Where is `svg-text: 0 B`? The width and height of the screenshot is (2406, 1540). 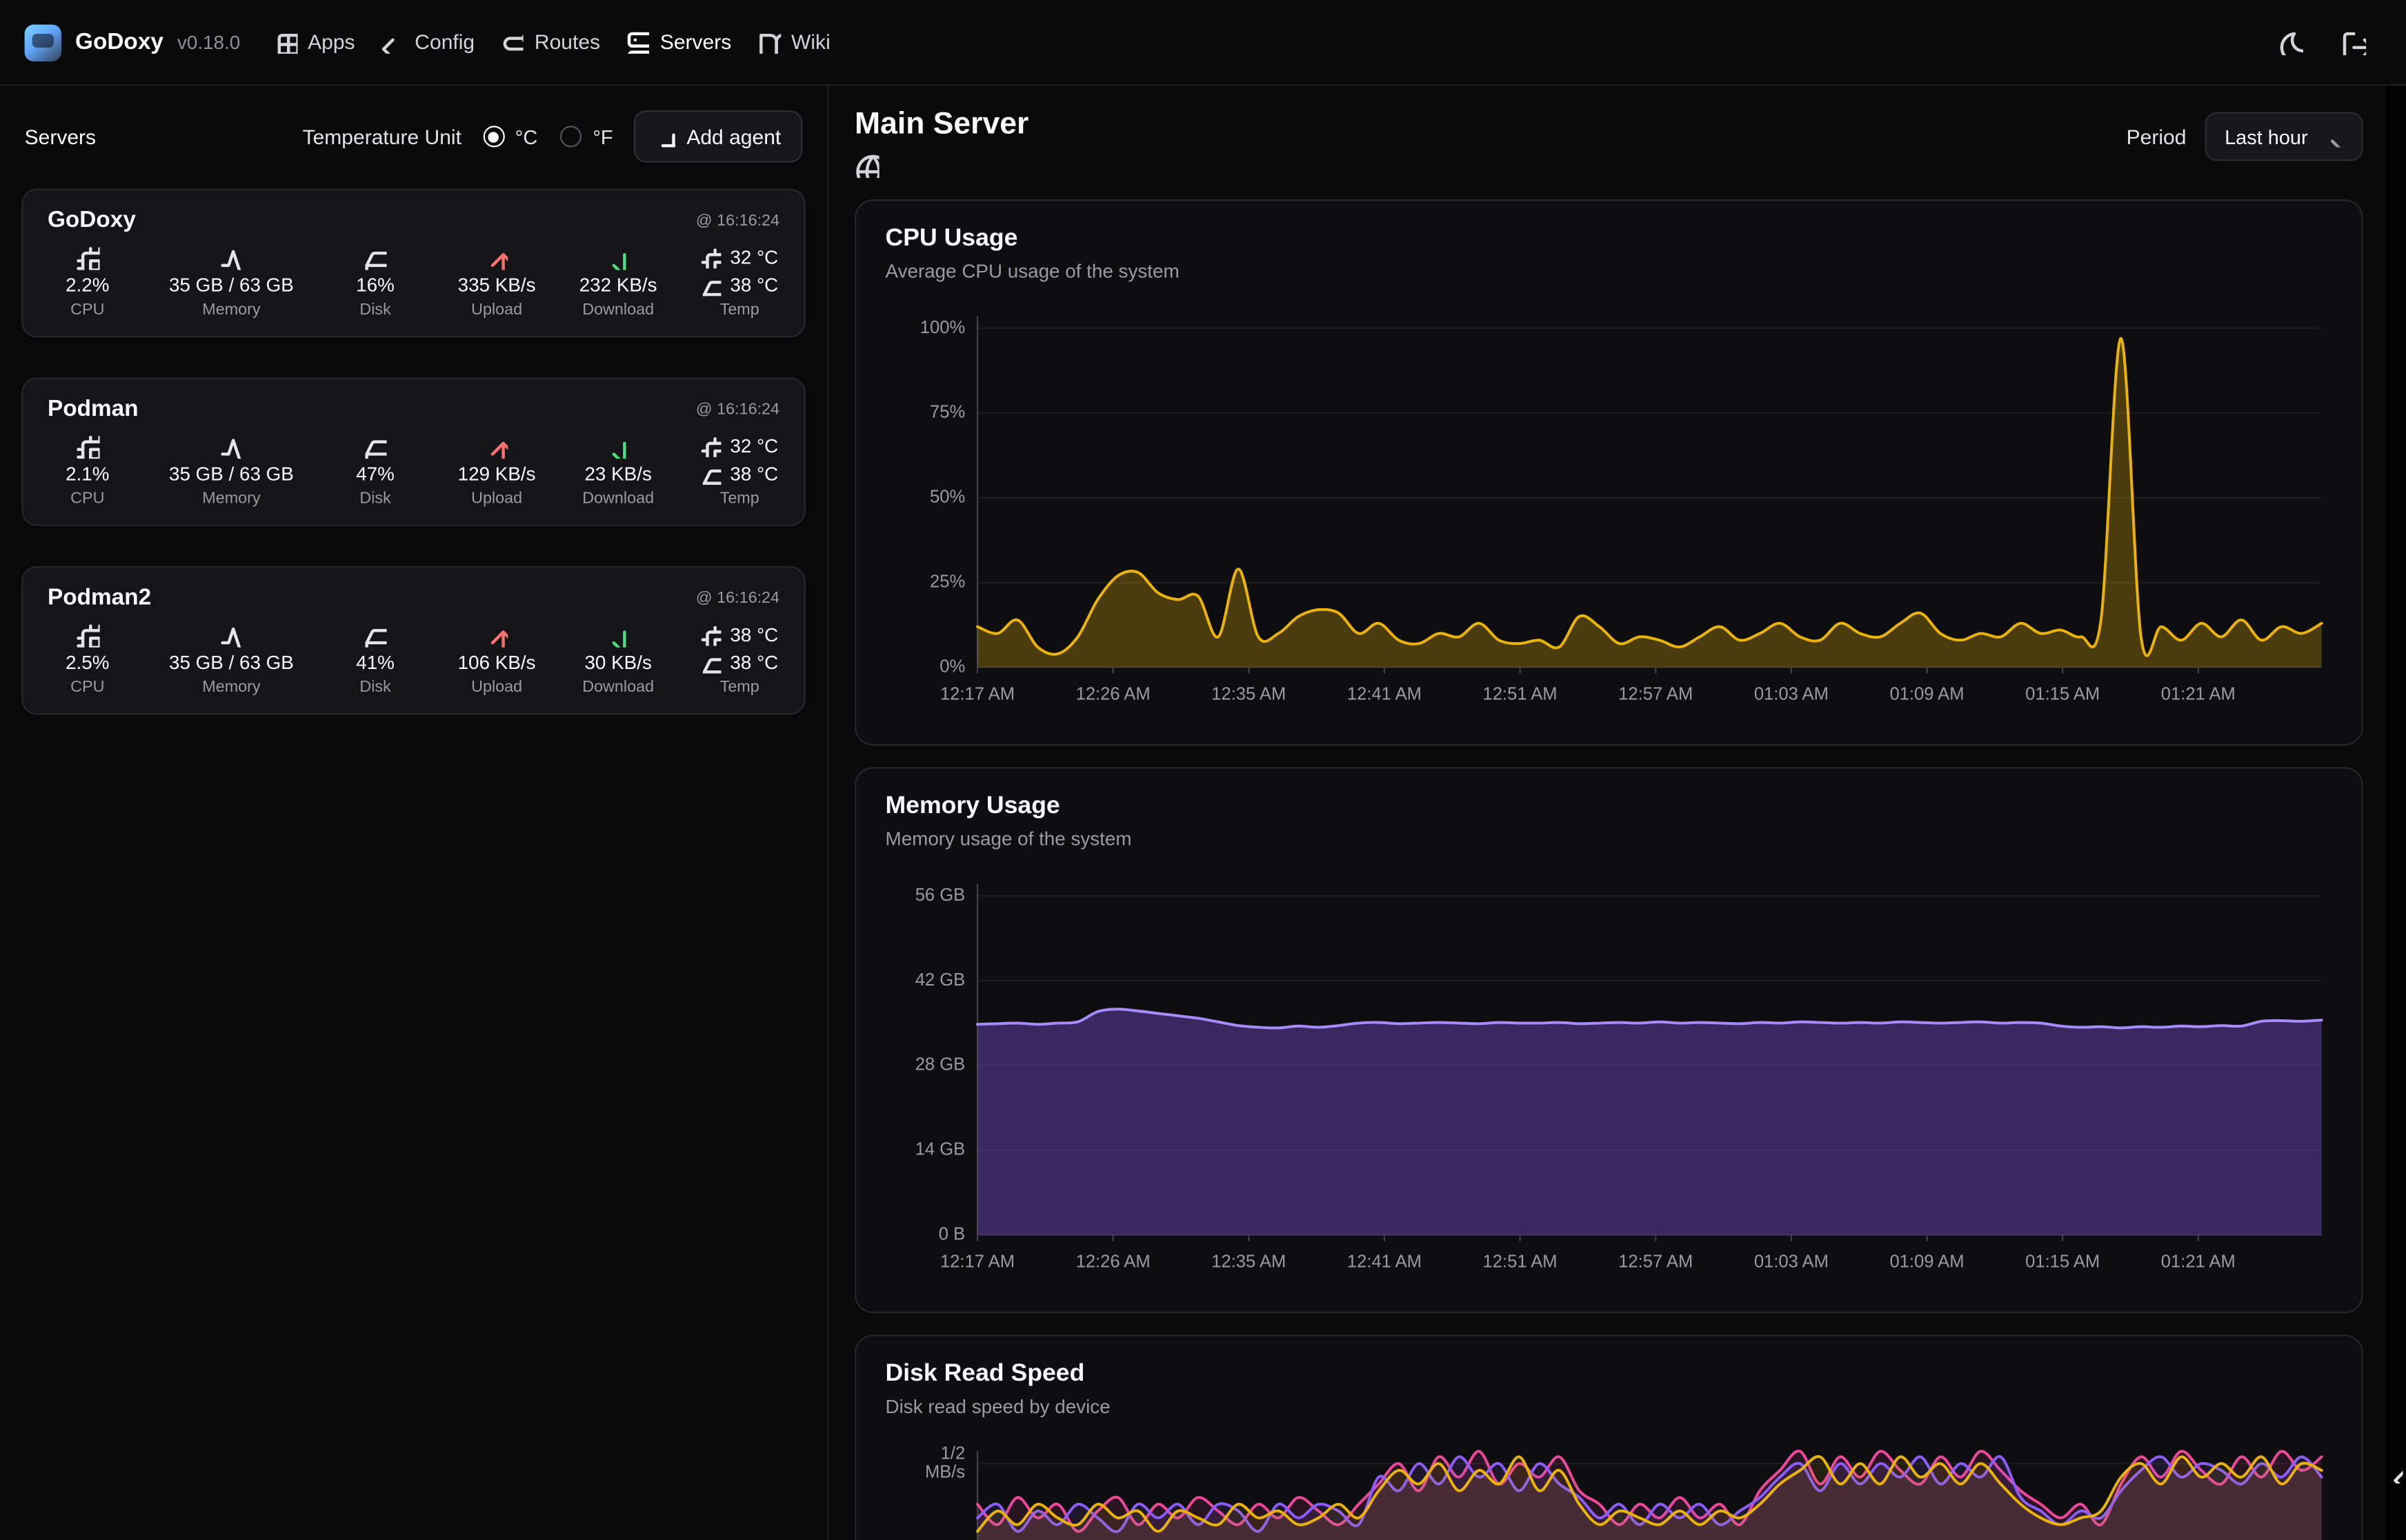 svg-text: 0 B is located at coordinates (952, 1233).